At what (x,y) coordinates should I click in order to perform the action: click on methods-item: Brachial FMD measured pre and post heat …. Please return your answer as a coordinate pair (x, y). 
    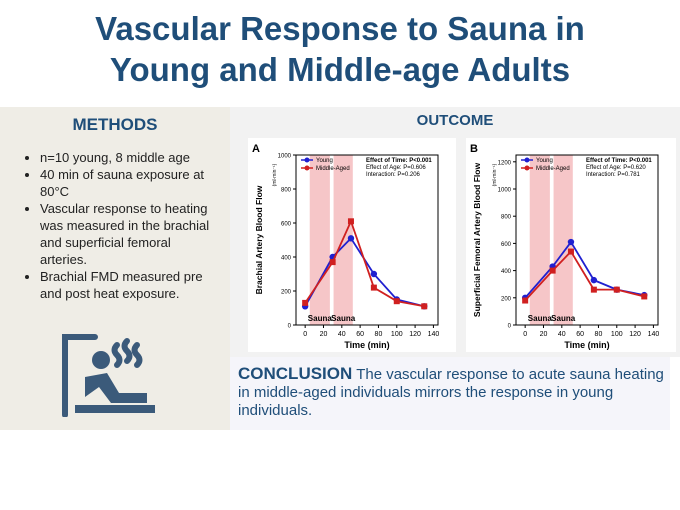
    Looking at the image, I should click on (130, 285).